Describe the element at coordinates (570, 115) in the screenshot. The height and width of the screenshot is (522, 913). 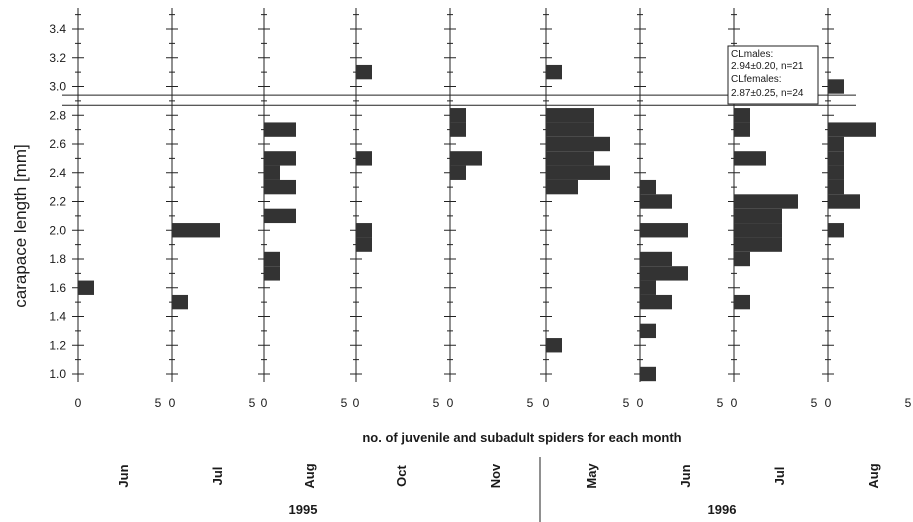
I see `bar-may-1996-2.8` at that location.